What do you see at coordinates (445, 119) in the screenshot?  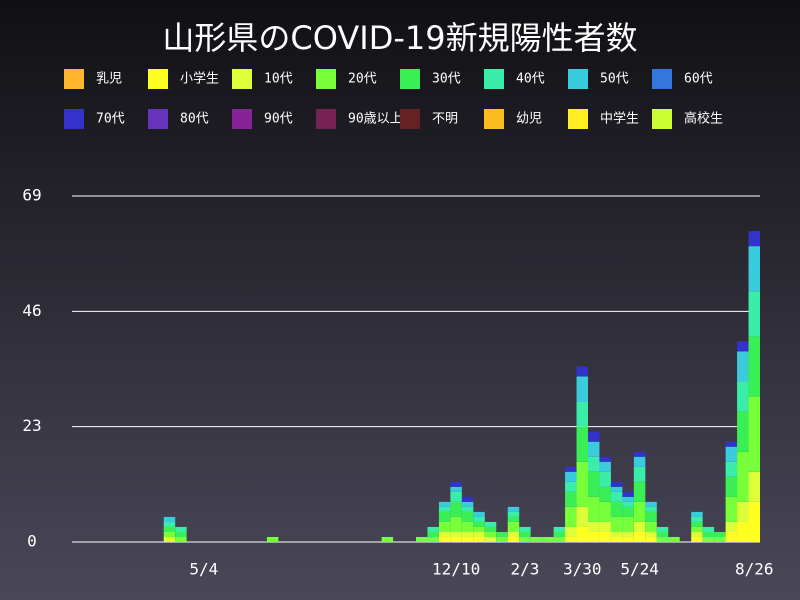 I see `legend-label: 不明` at bounding box center [445, 119].